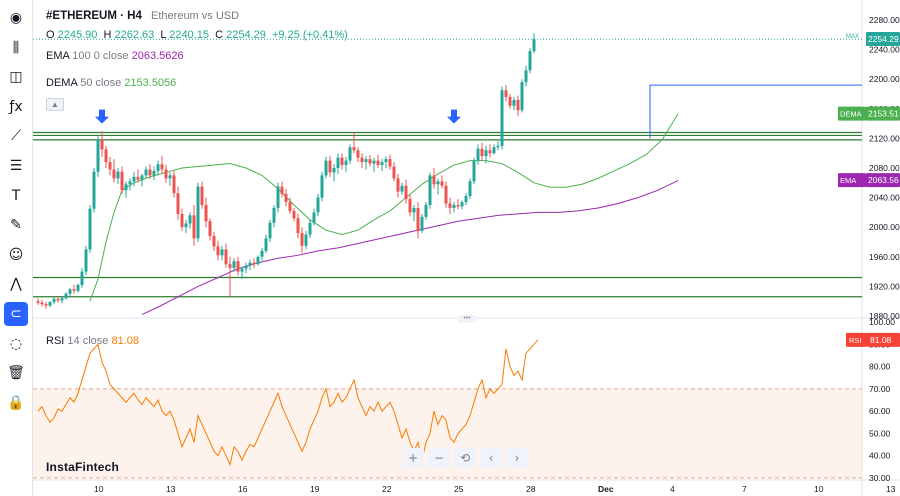  What do you see at coordinates (92, 341) in the screenshot?
I see `rsi-legend: RSI 14 close 81.08` at bounding box center [92, 341].